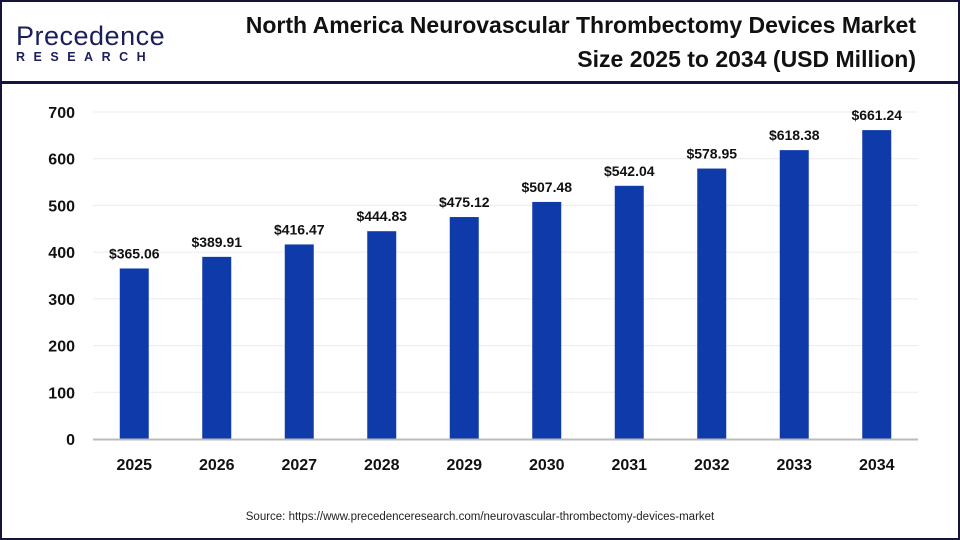  Describe the element at coordinates (381, 216) in the screenshot. I see `data-label: $444.83` at that location.